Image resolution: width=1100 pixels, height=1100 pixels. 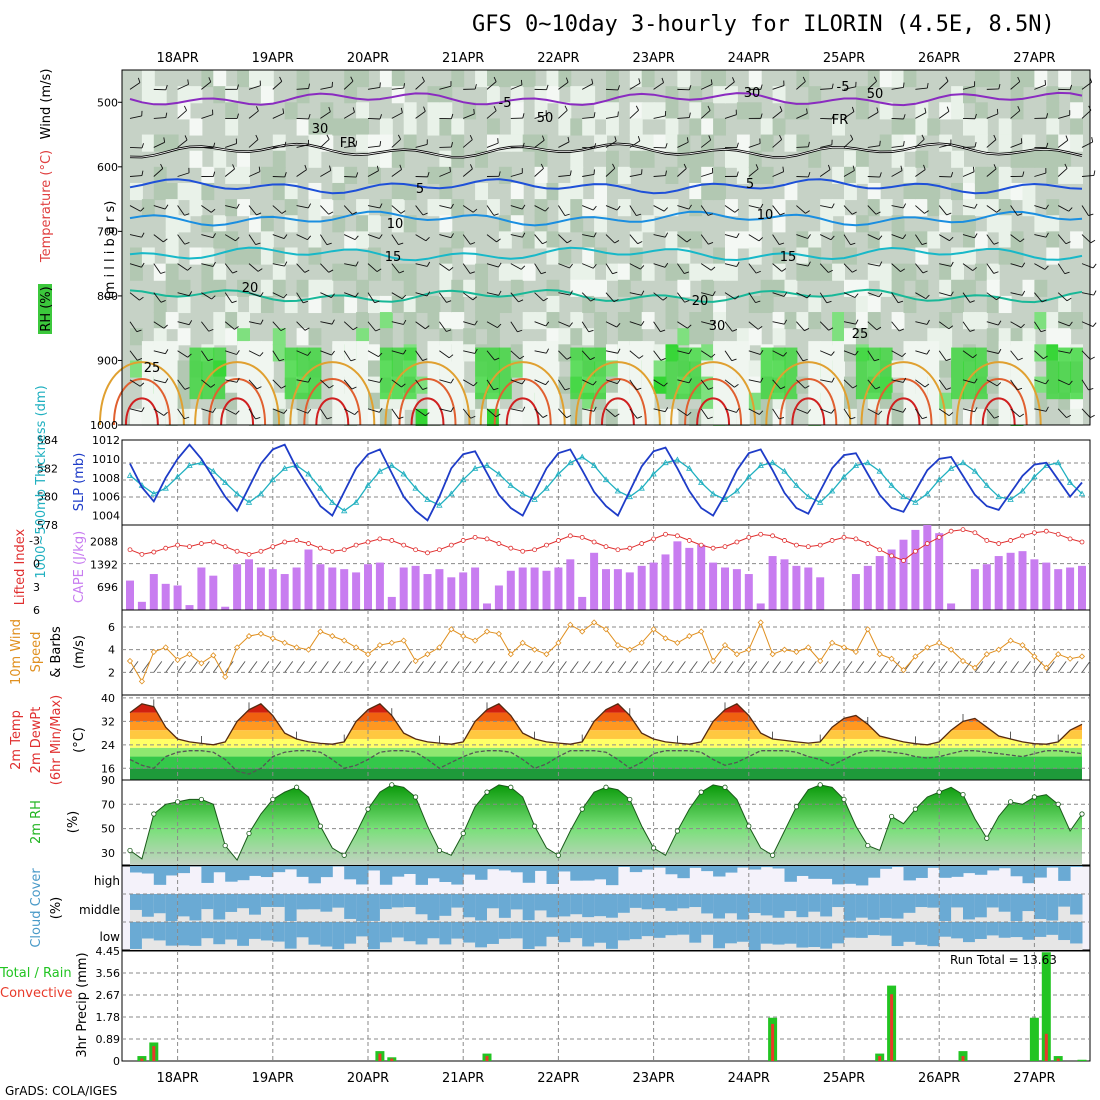 I want to click on isotherm-label: 20, so click(x=700, y=301).